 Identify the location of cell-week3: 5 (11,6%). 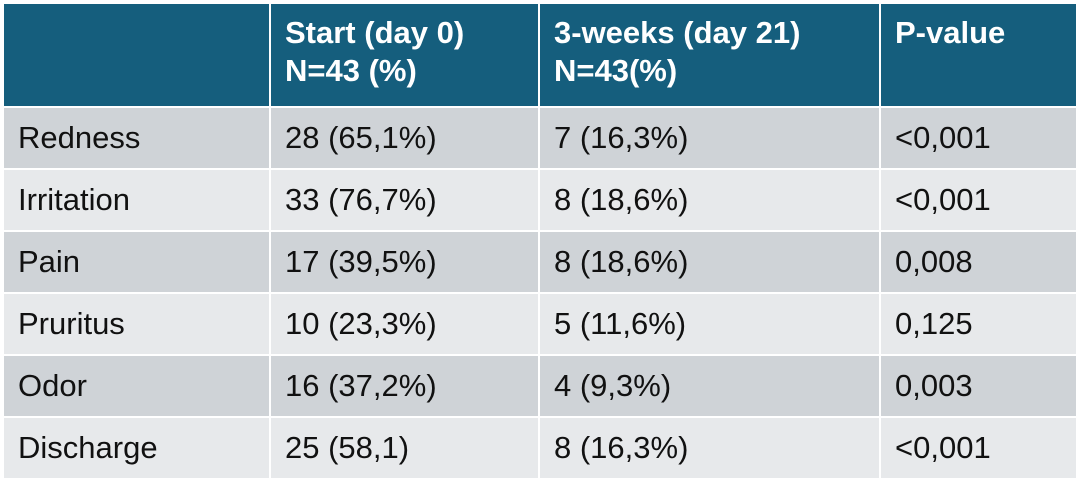
(709, 324).